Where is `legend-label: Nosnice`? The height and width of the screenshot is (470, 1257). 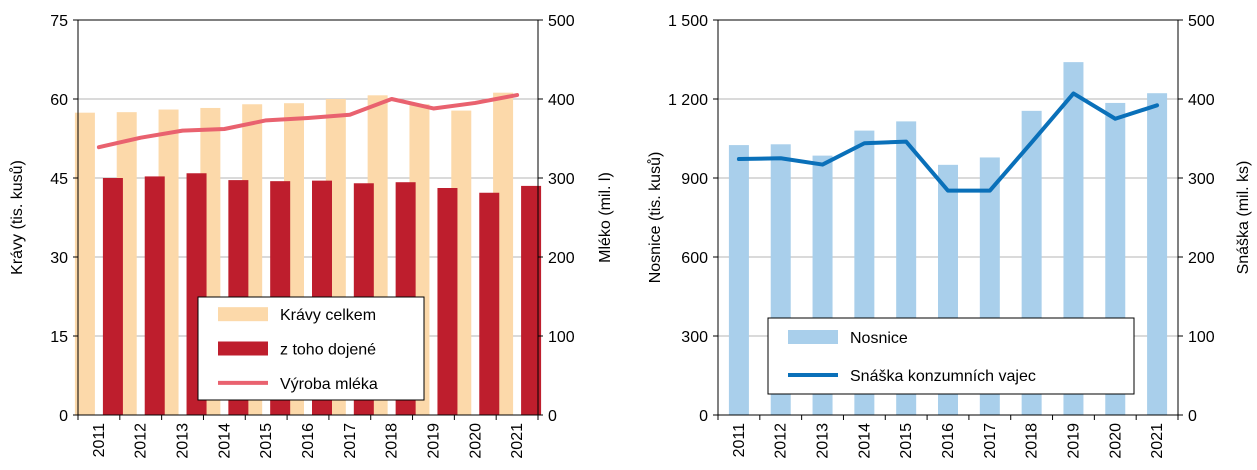 legend-label: Nosnice is located at coordinates (879, 338).